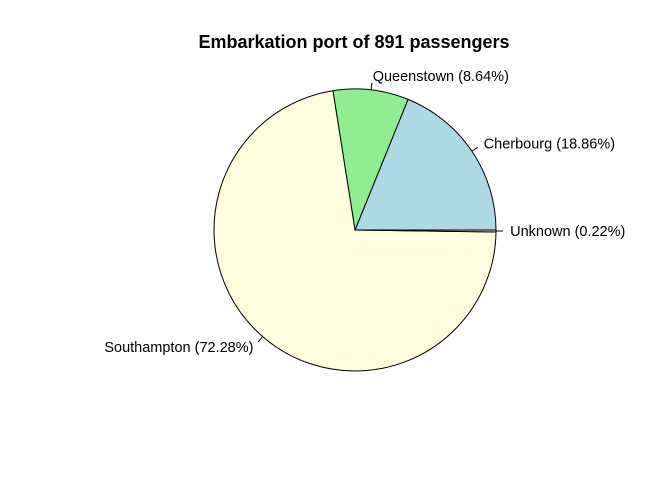 This screenshot has width=672, height=480. Describe the element at coordinates (567, 232) in the screenshot. I see `pie-label-3: Unknown (0.22%)` at that location.